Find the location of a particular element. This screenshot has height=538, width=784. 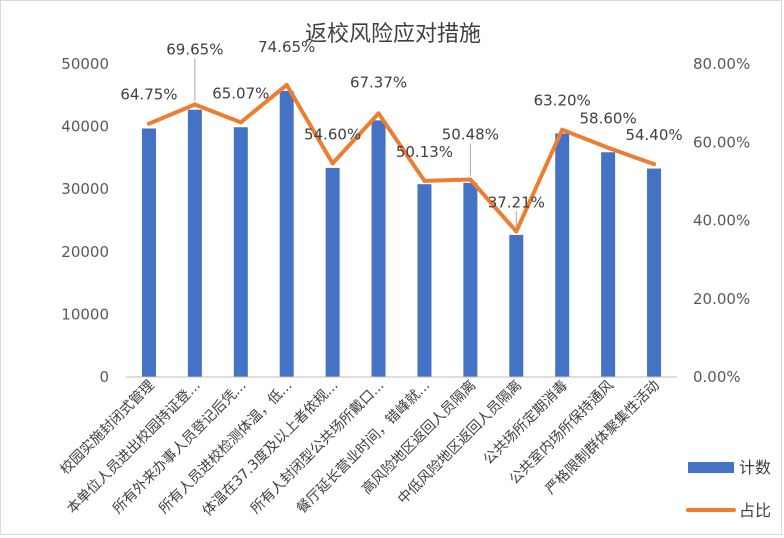

y-right-tick-label: 0.00% is located at coordinates (717, 377).